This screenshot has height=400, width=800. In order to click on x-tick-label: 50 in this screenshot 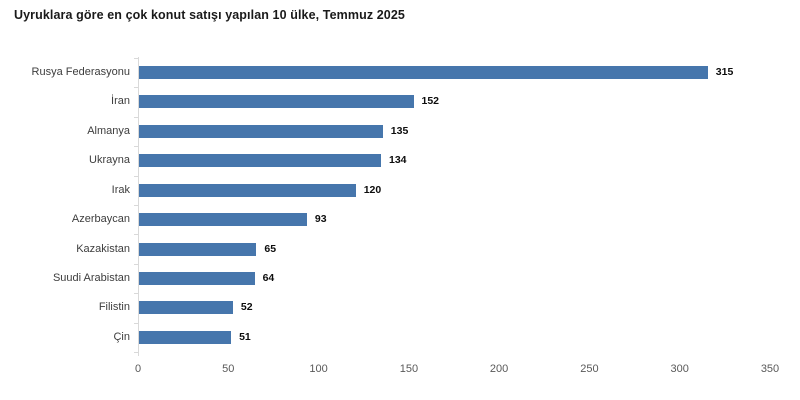, I will do `click(228, 369)`.